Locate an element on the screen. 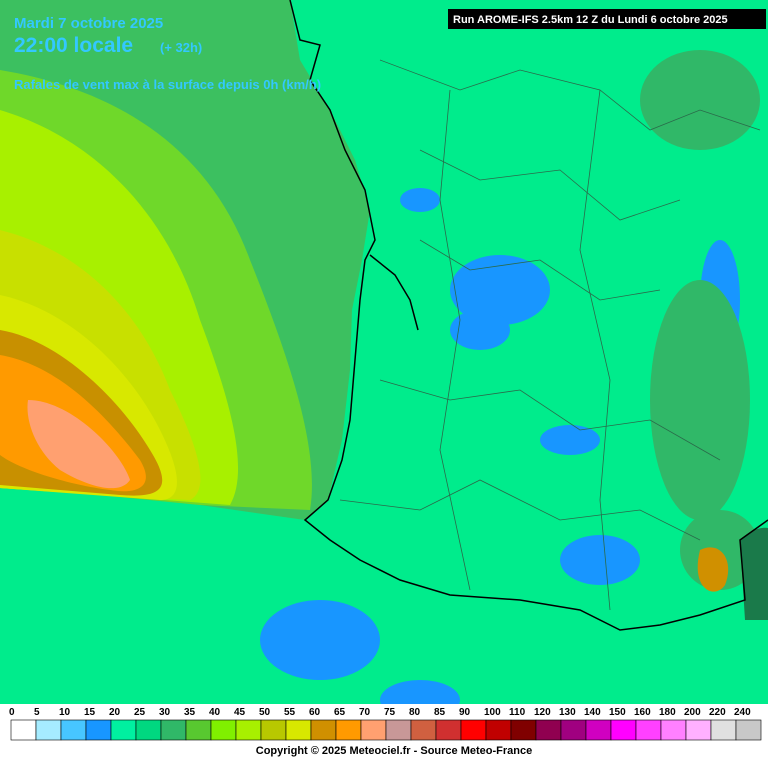 This screenshot has height=768, width=768. legend-label: 220 is located at coordinates (717, 712).